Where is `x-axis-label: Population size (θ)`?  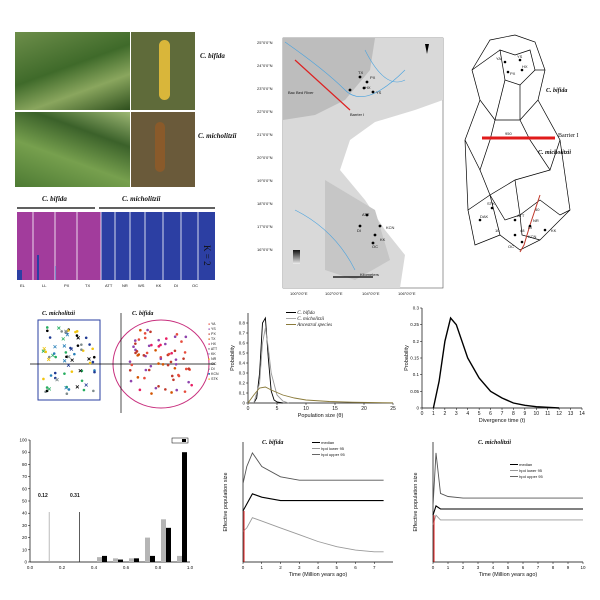 x-axis-label: Population size (θ) is located at coordinates (321, 416).